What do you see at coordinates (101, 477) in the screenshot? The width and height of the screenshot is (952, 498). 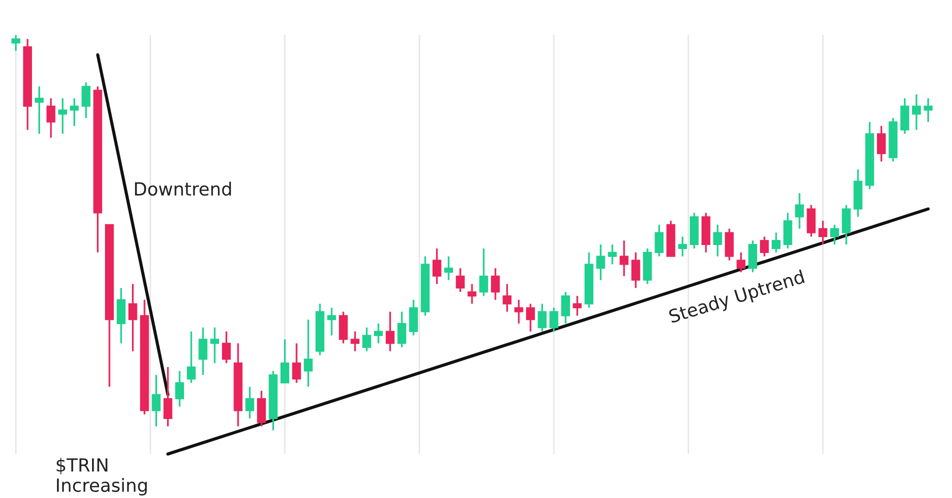 I see `text: $TRIN Increasing` at bounding box center [101, 477].